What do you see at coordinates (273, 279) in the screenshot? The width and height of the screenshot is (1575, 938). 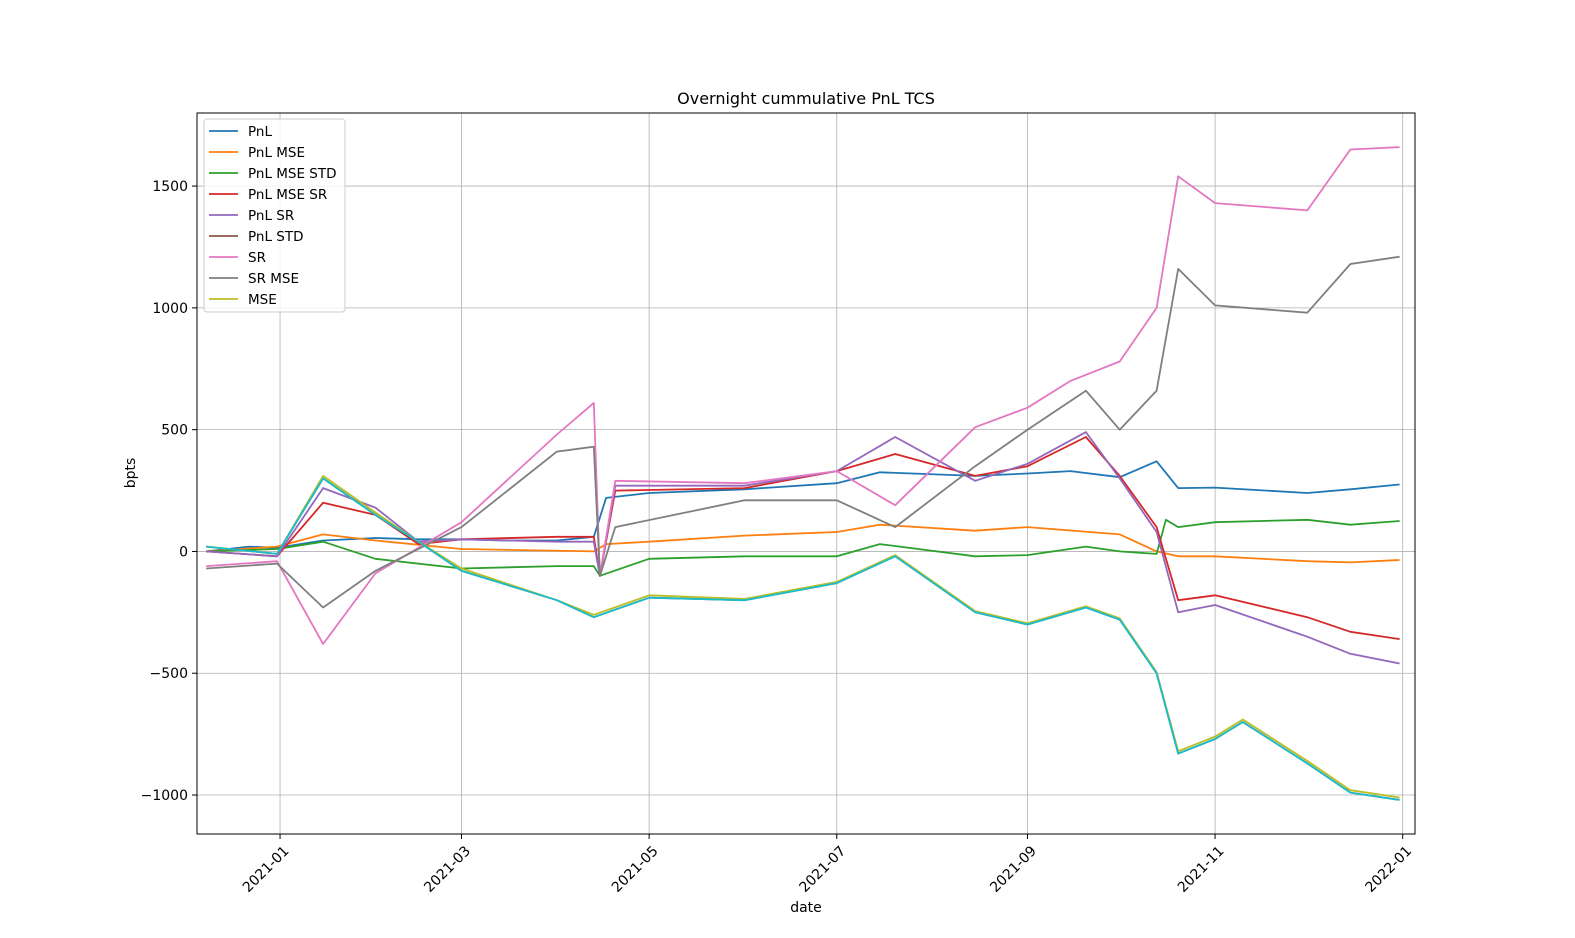 I see `legend-label: SR MSE` at bounding box center [273, 279].